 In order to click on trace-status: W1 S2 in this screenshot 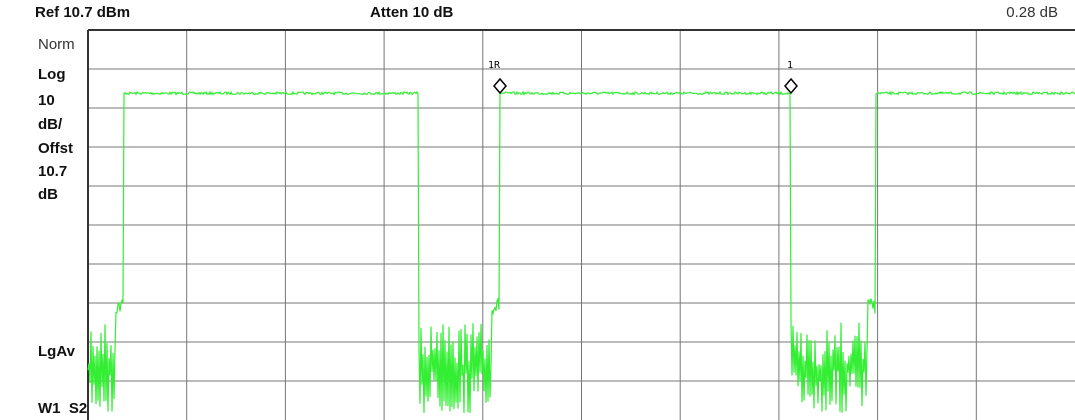, I will do `click(63, 408)`.